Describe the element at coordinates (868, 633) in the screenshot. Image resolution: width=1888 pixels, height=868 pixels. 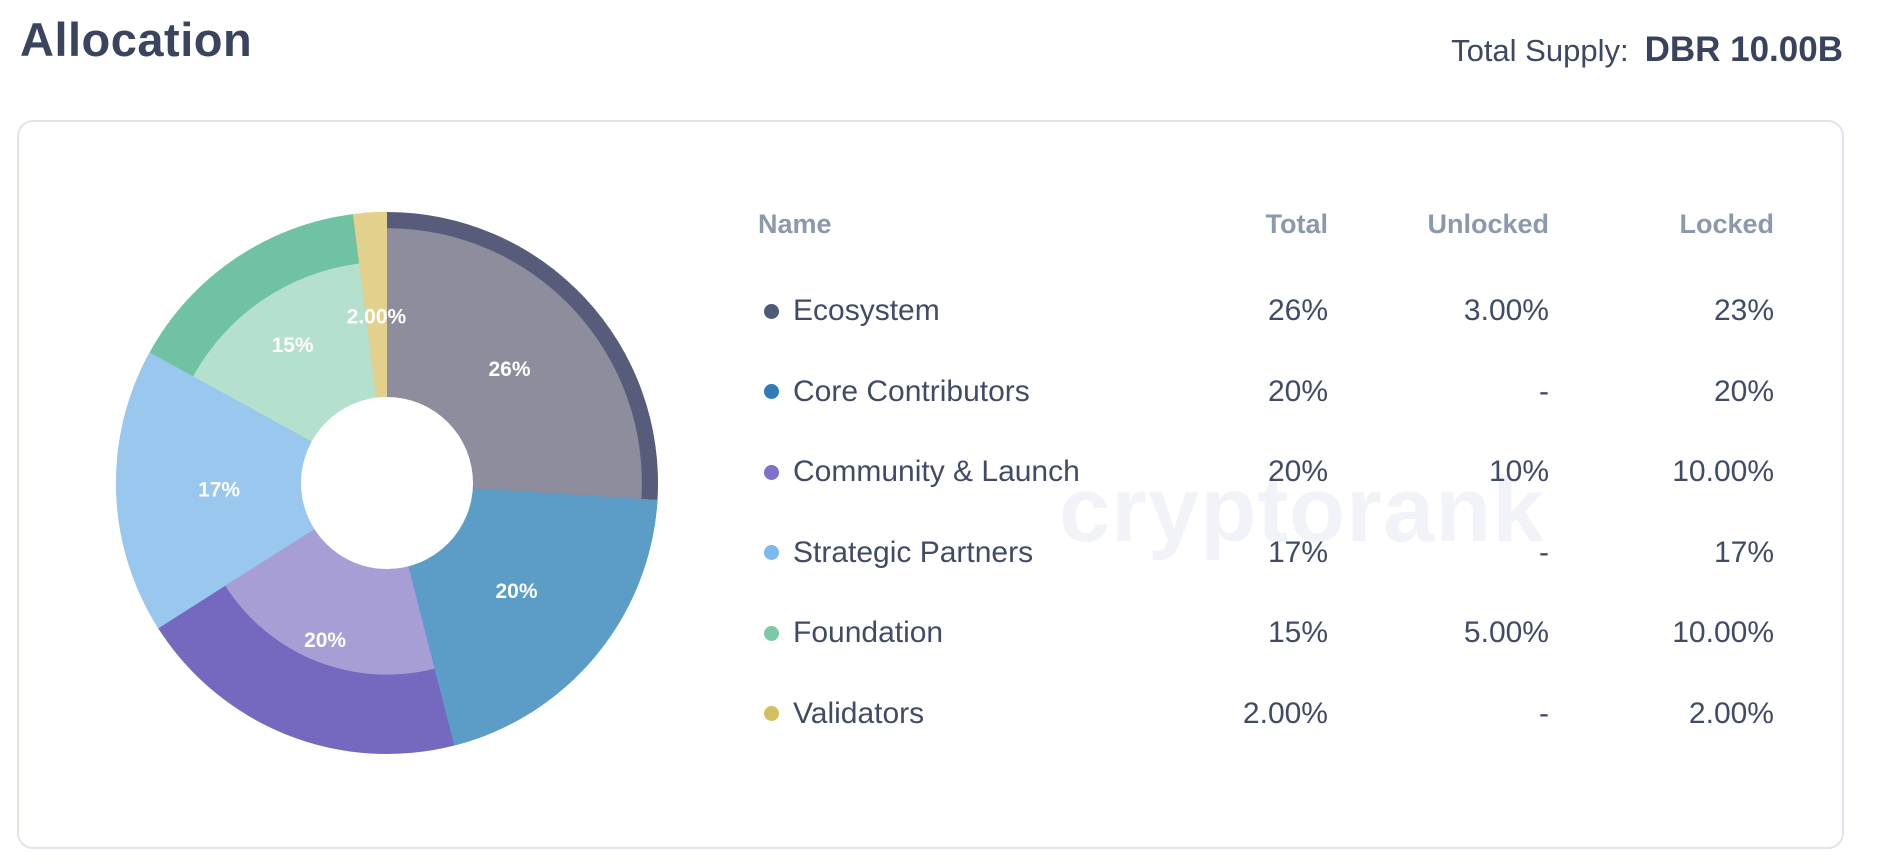
I see `allocation-name: Foundation` at that location.